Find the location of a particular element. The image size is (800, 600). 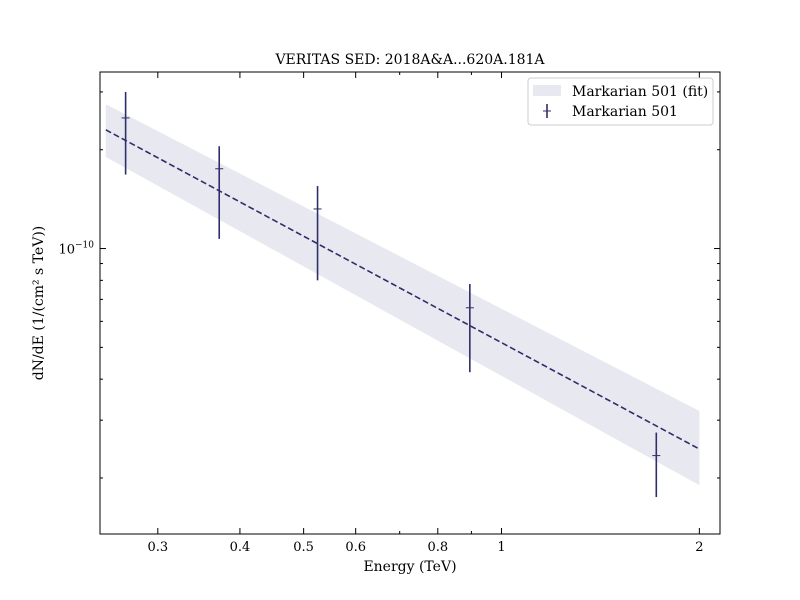

x-axis-label: Energy (TeV) is located at coordinates (409, 567).